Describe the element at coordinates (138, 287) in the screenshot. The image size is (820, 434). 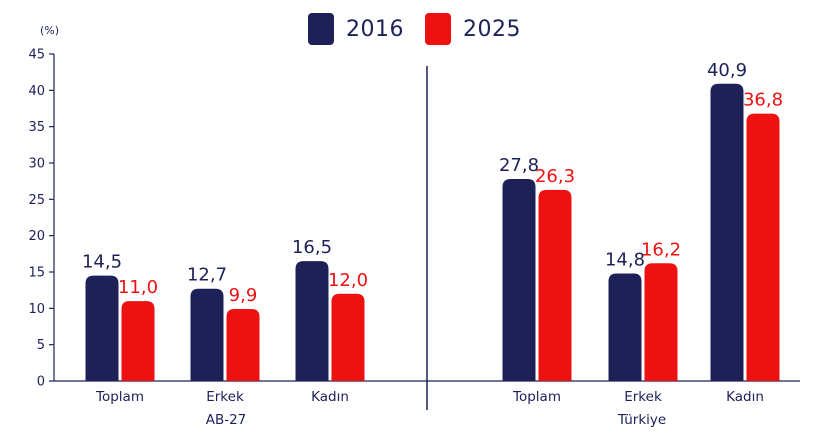
I see `data-label-2025: 11,0` at that location.